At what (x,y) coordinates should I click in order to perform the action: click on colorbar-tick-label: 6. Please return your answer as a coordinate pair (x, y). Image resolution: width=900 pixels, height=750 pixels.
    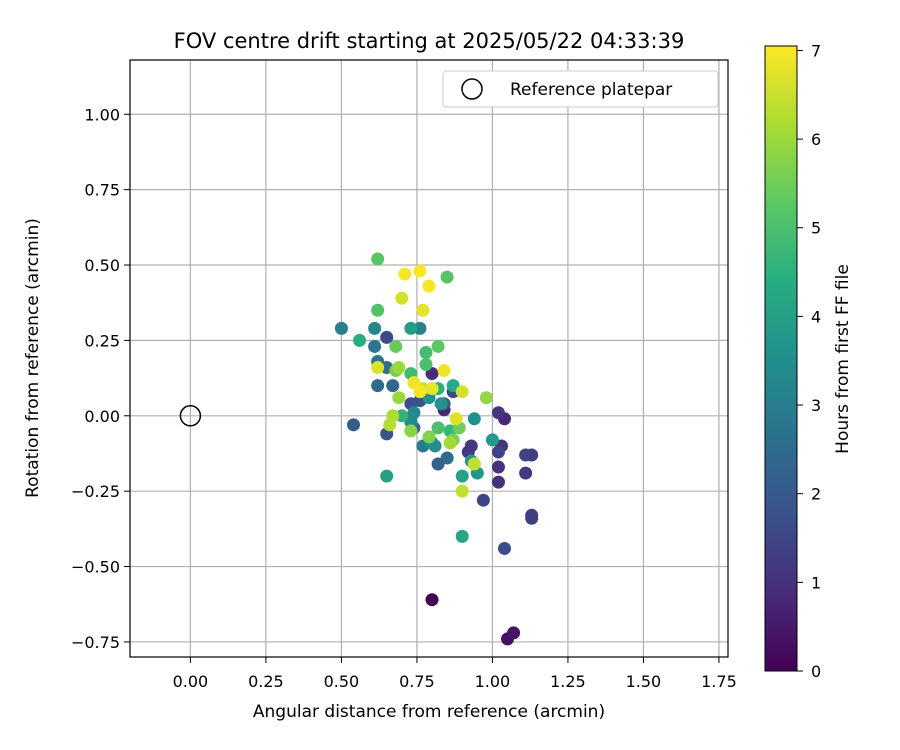
    Looking at the image, I should click on (816, 139).